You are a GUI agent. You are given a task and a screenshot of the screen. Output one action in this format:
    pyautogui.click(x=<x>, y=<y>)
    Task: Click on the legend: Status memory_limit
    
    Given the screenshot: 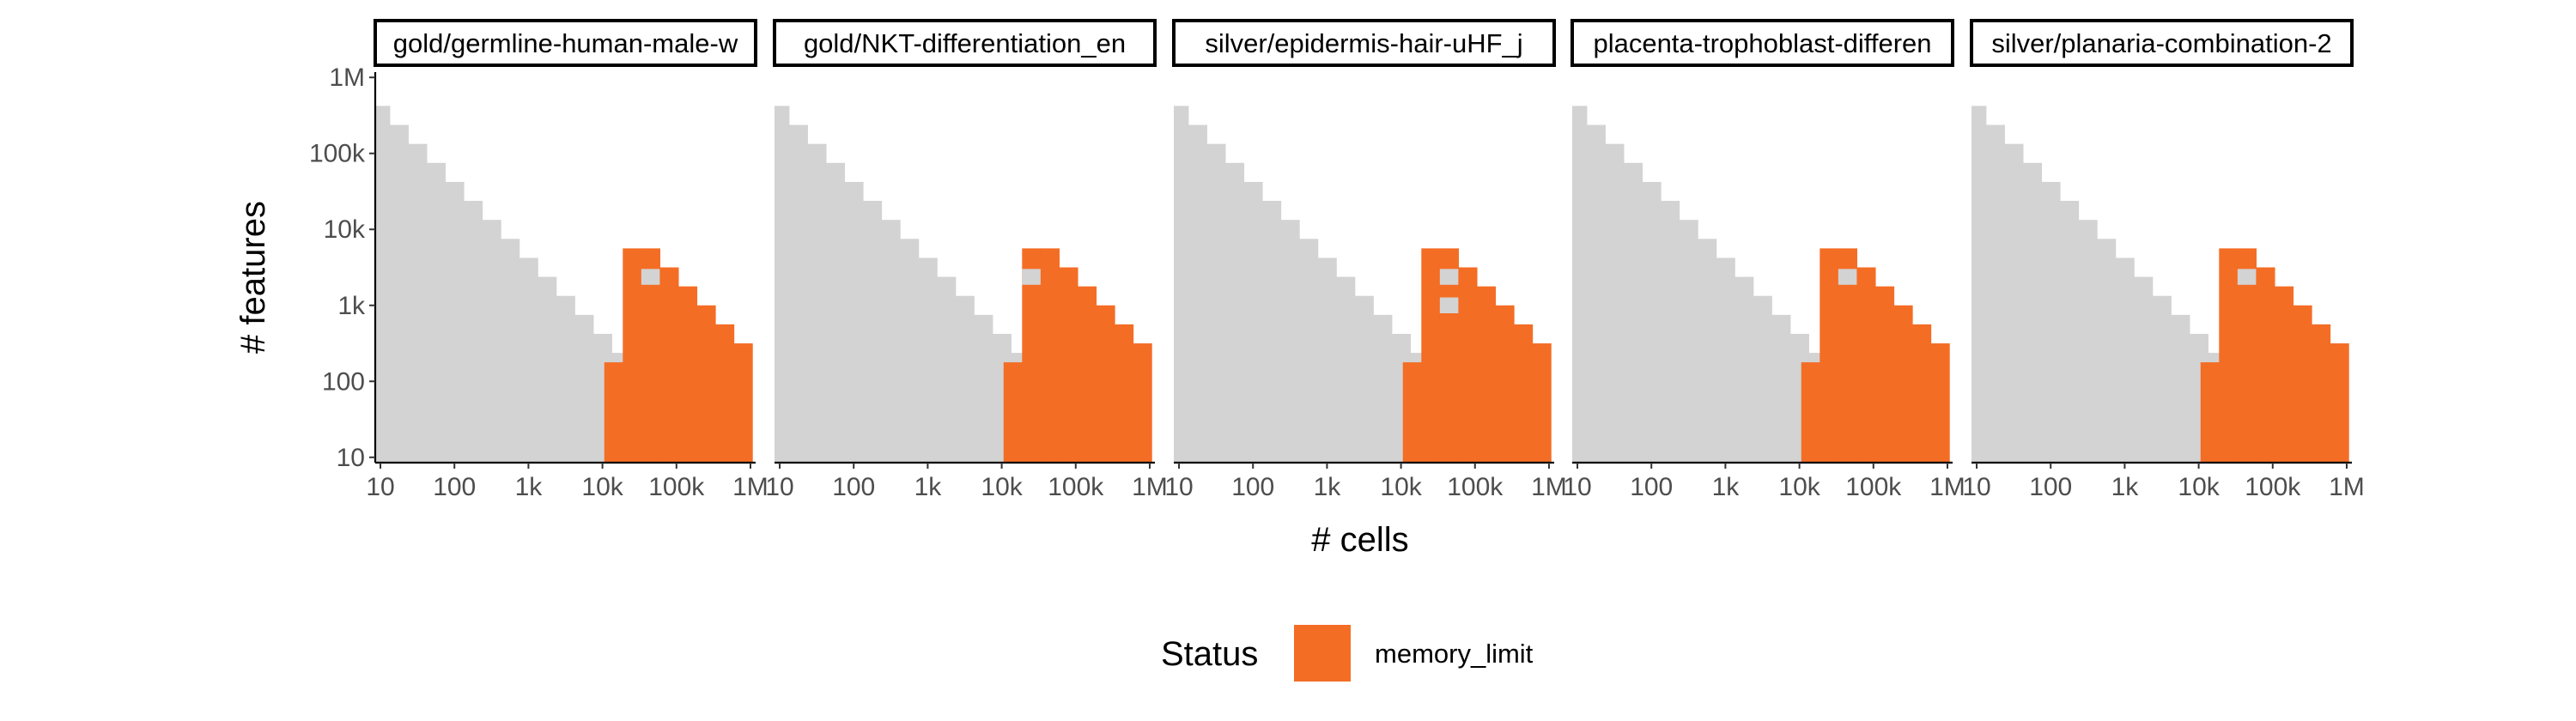 What is the action you would take?
    pyautogui.click(x=1347, y=653)
    